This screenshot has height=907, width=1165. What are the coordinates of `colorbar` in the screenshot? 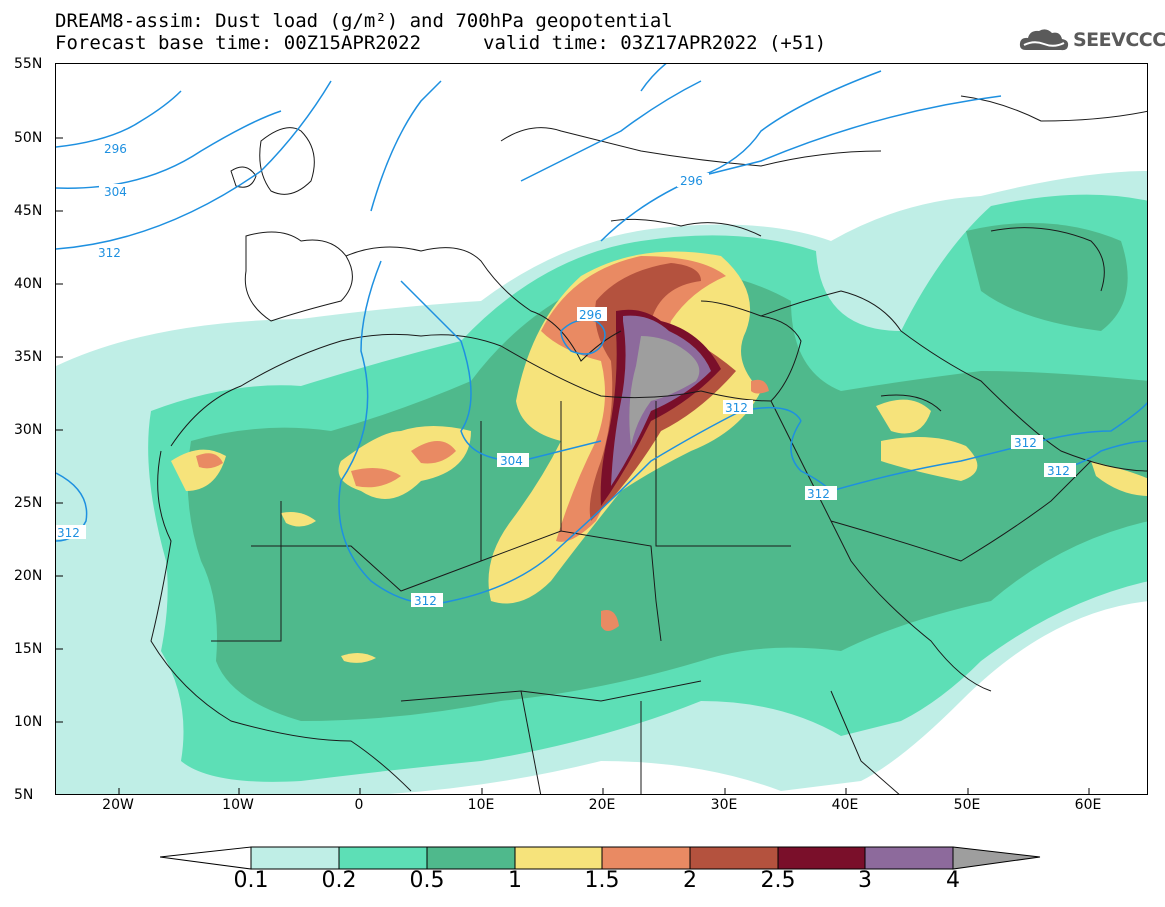 It's located at (600, 858).